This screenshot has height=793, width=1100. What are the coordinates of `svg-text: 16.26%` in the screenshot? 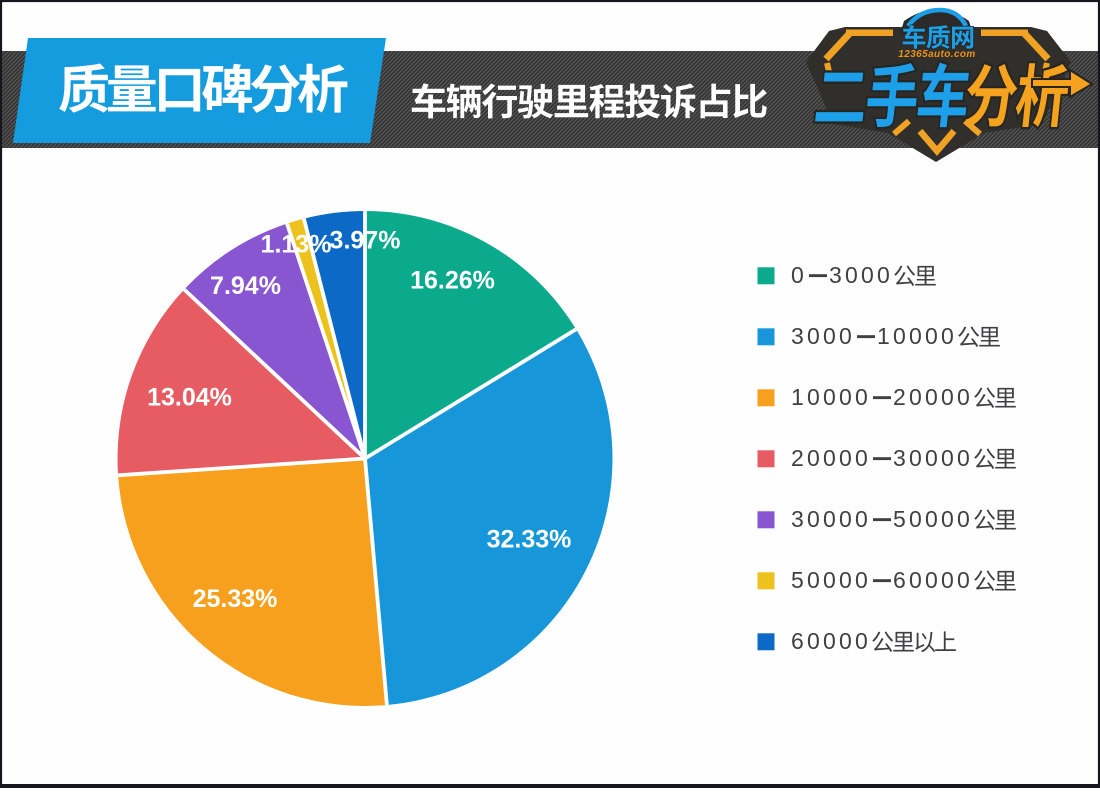 It's located at (452, 281).